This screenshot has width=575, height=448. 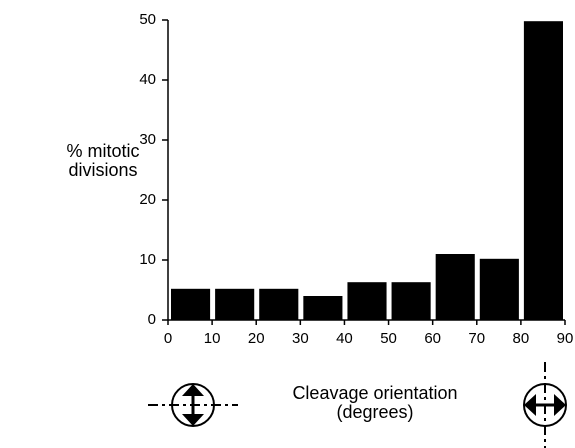 I want to click on x-tick-label: 0, so click(x=168, y=338).